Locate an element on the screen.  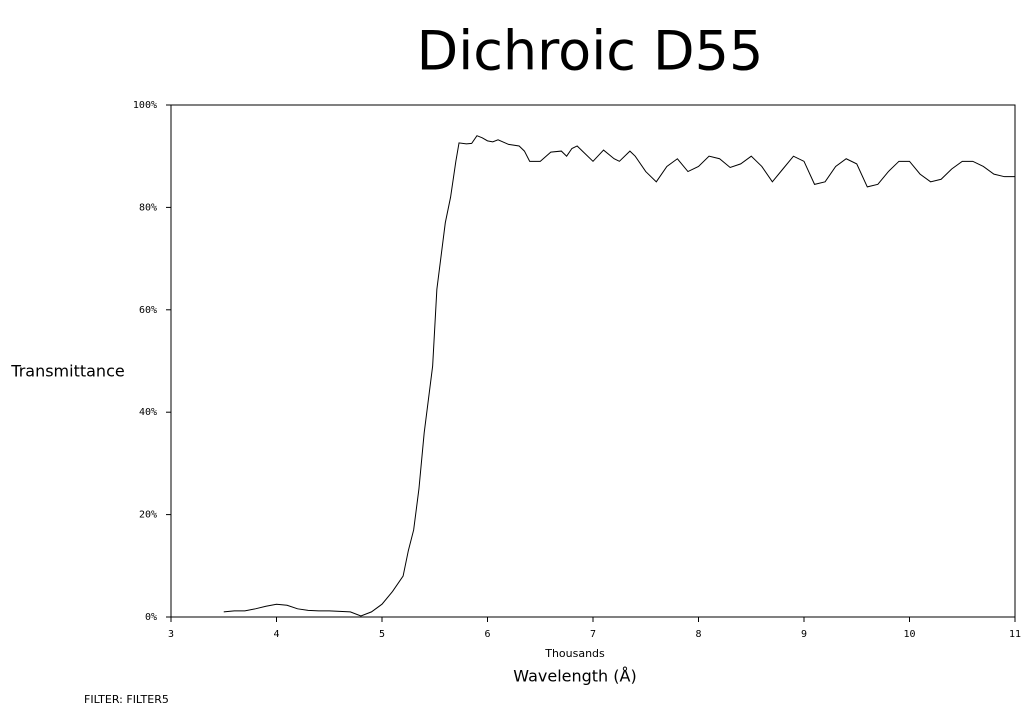
x-tick-label: 7 is located at coordinates (593, 634).